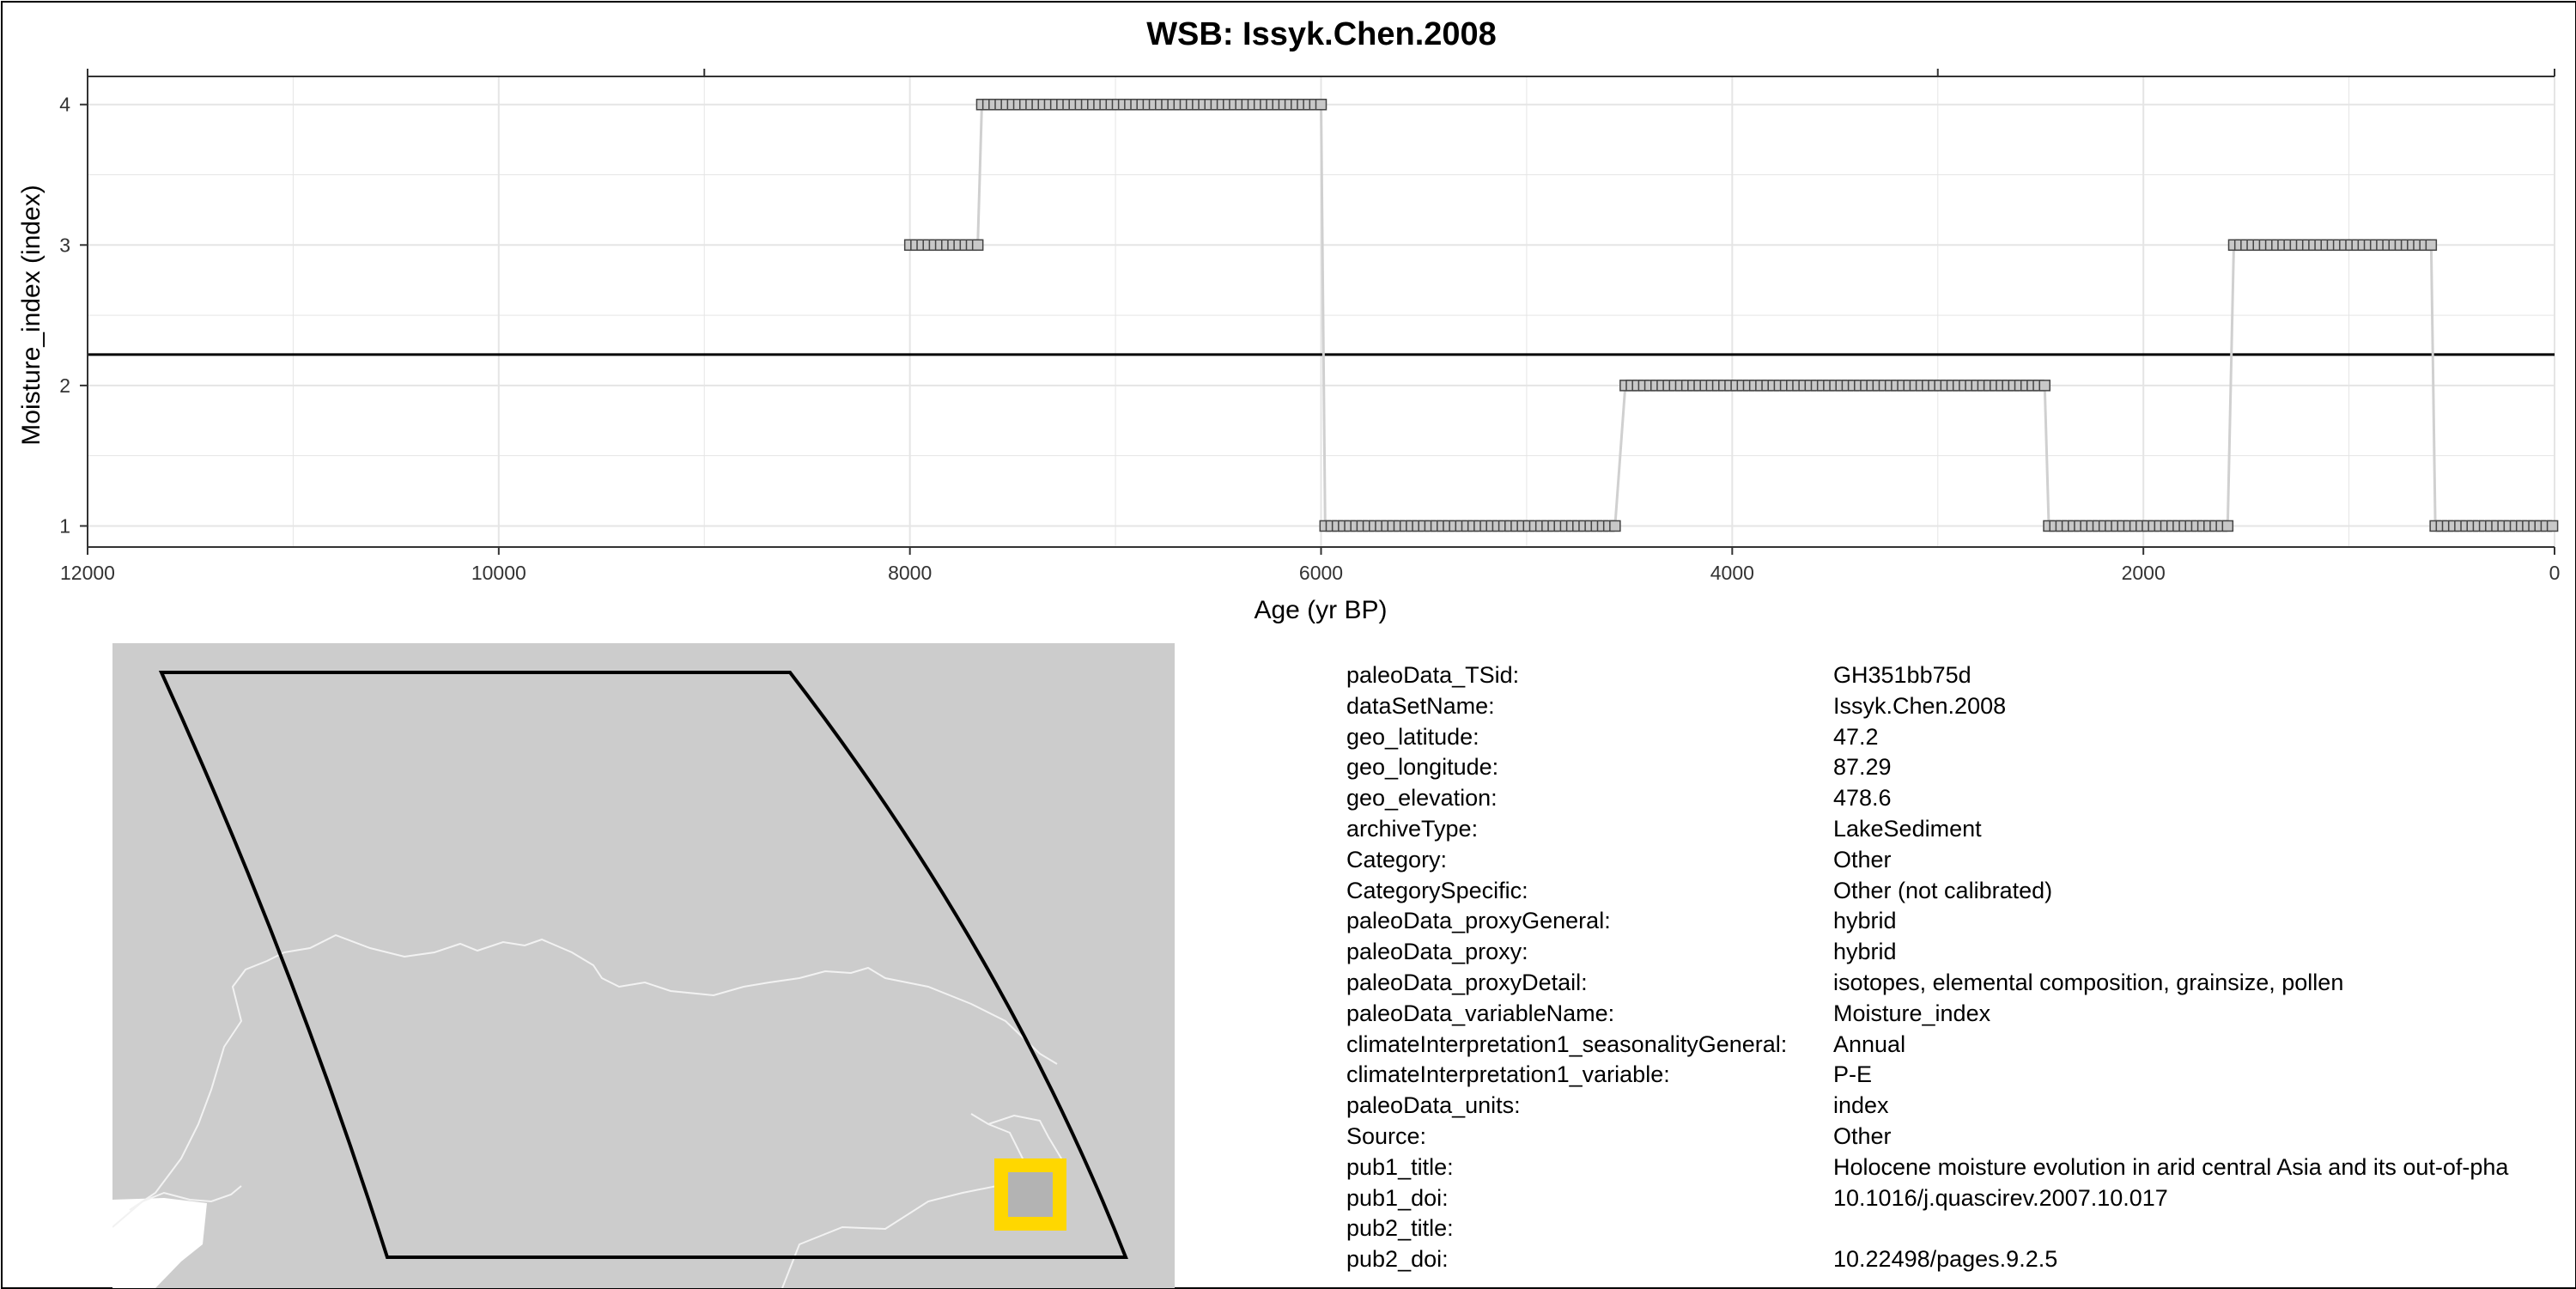  What do you see at coordinates (1467, 983) in the screenshot?
I see `metadata-key: paleoData_proxyDetail:` at bounding box center [1467, 983].